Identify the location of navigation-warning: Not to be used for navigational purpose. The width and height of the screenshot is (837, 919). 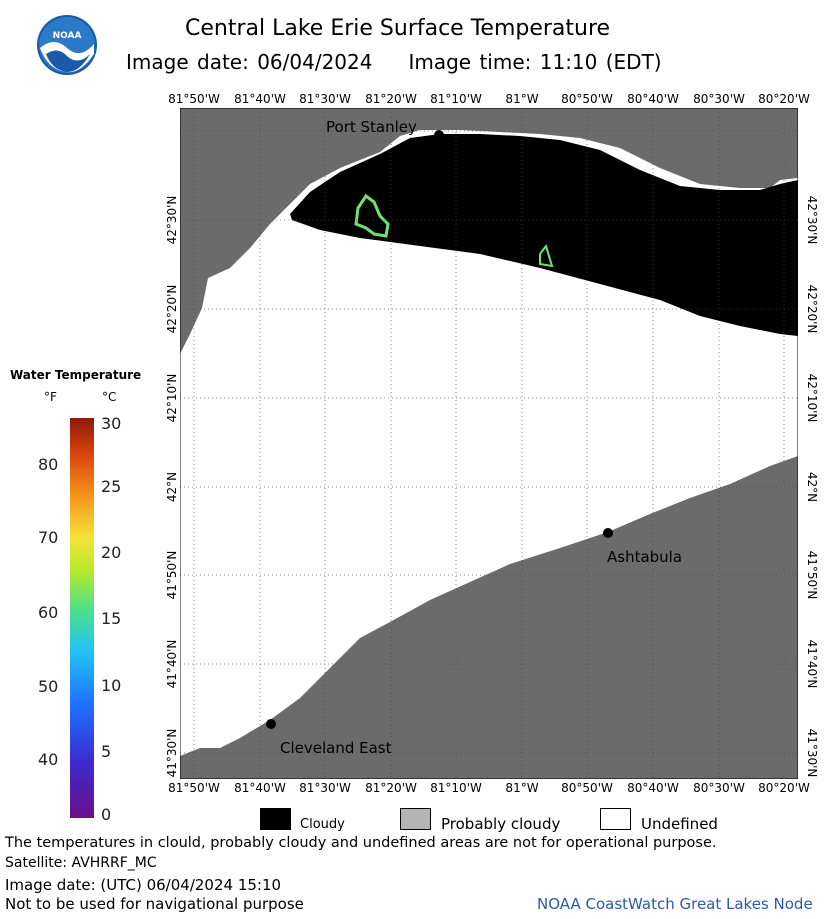
(154, 904).